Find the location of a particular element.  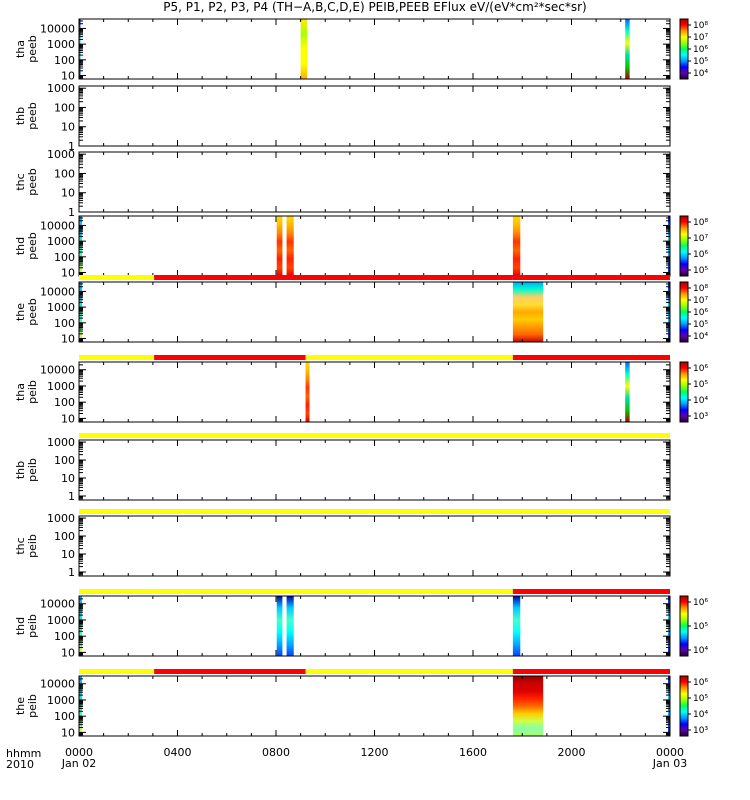

panel-thb-peeb: 1 10 100 1000 thb peeb is located at coordinates (342, 117).